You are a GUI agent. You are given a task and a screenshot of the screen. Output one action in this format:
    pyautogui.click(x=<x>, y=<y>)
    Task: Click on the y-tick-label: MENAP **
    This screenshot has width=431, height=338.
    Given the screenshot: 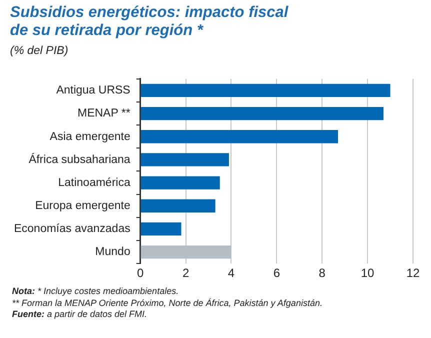 What is the action you would take?
    pyautogui.click(x=104, y=114)
    